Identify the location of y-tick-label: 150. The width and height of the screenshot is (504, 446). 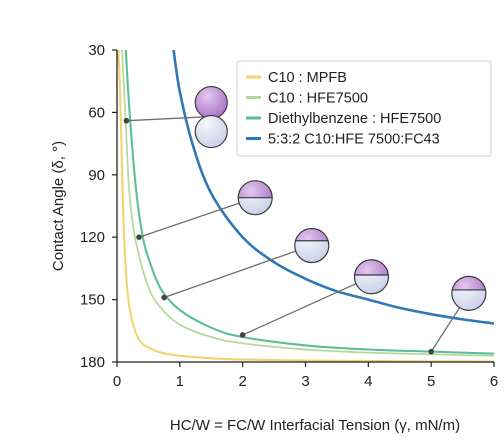
(92, 300).